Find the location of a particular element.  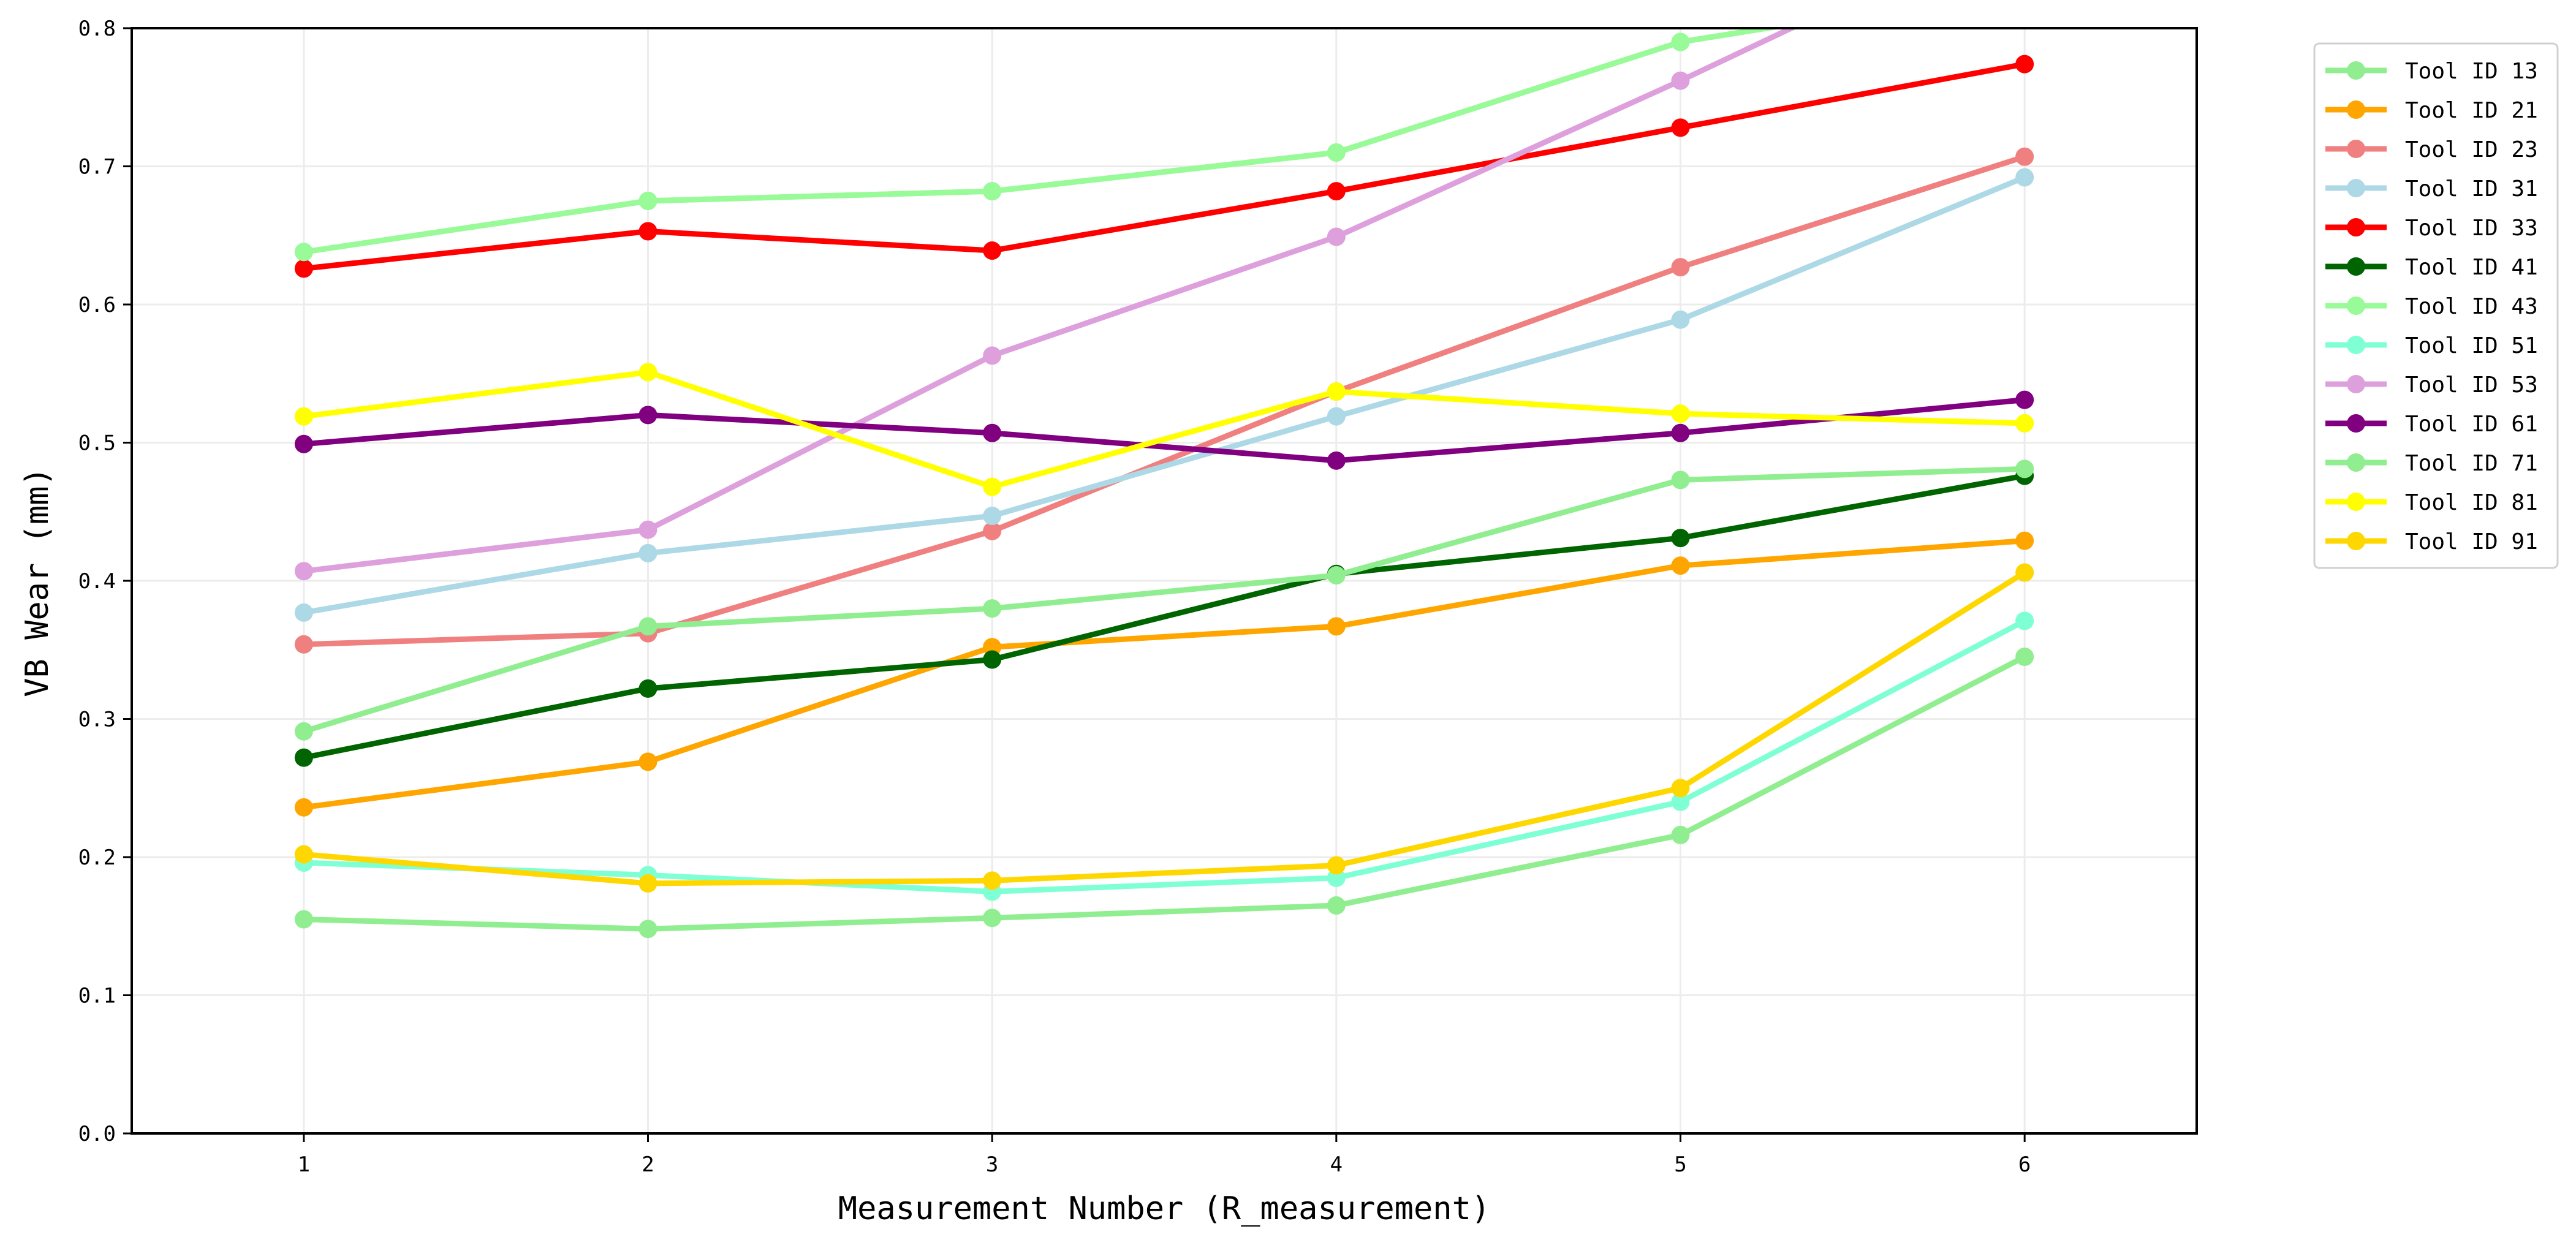

legend-item: Tool ID 53 is located at coordinates (2431, 386).